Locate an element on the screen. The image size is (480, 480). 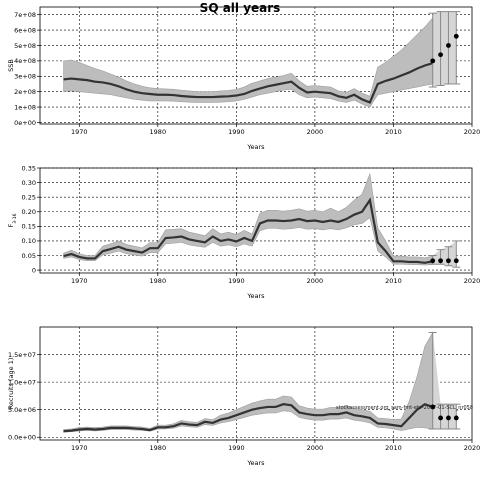
y-tick-label: 1.0e+07 is located at coordinates (22, 382).